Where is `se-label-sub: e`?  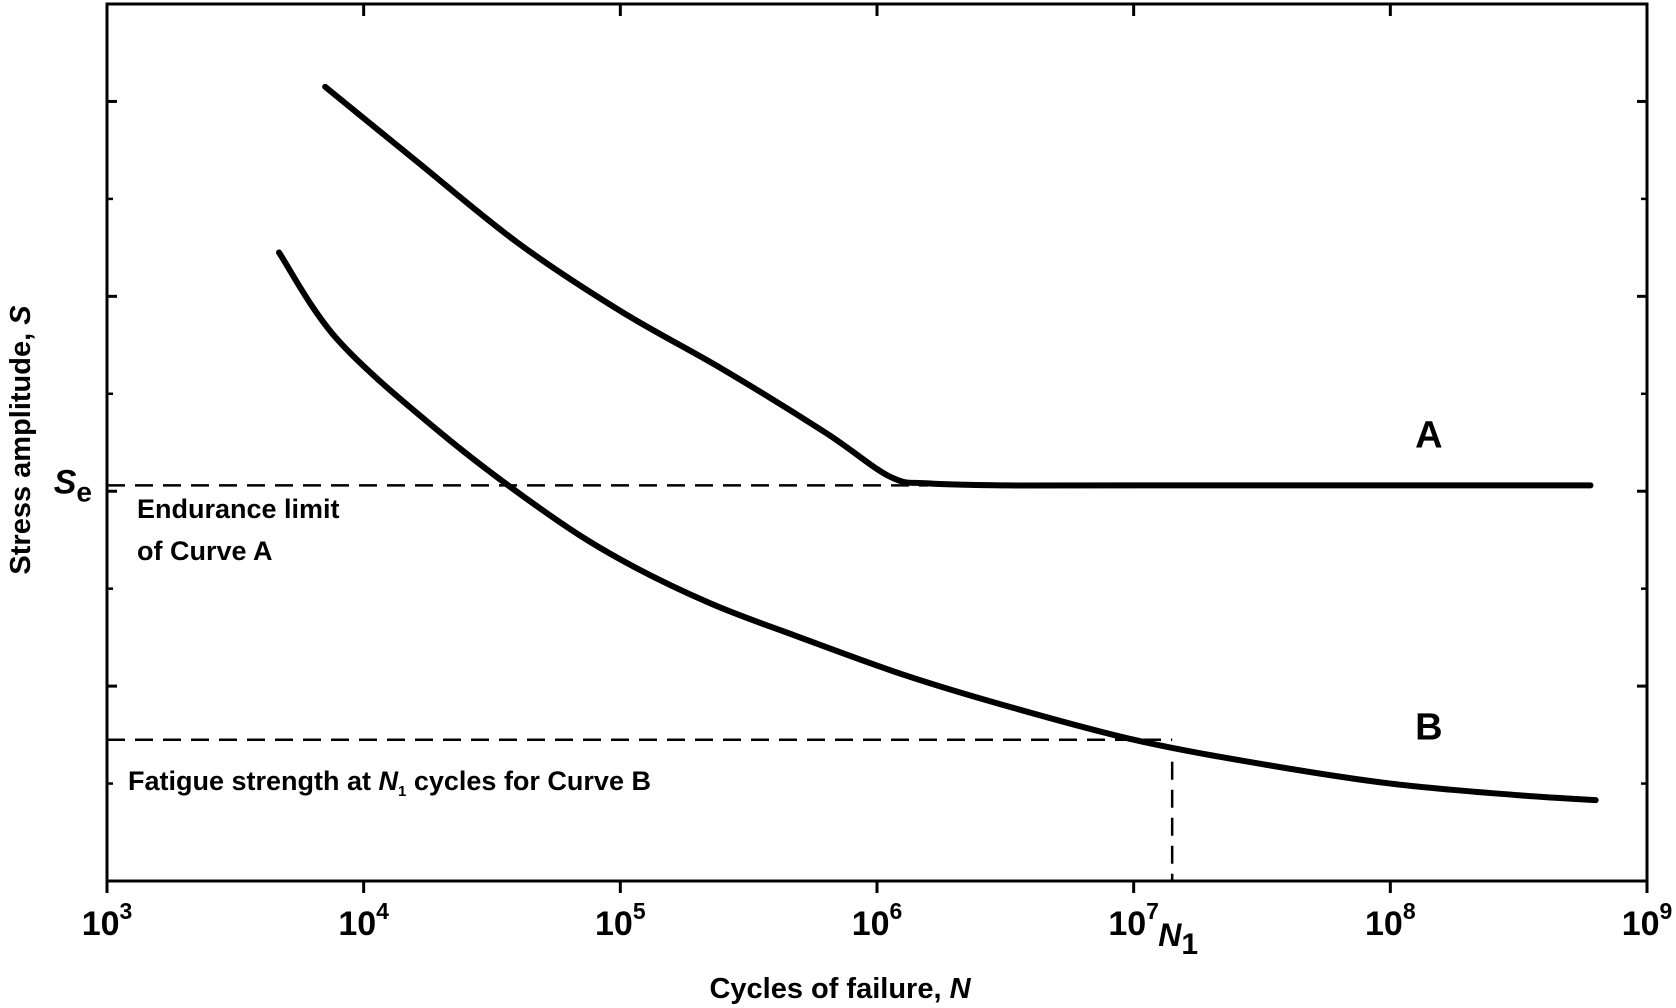
se-label-sub: e is located at coordinates (84, 491).